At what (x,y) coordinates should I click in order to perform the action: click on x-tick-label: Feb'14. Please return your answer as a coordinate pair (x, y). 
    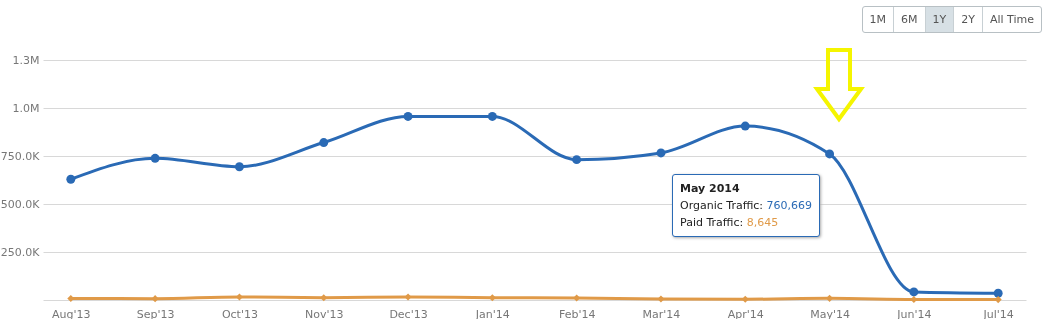
    Looking at the image, I should click on (577, 314).